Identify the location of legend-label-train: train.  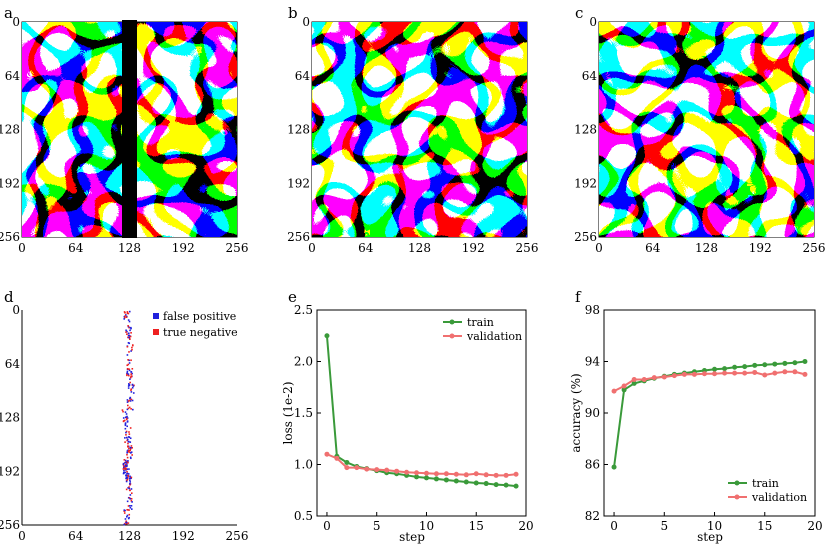
(480, 322).